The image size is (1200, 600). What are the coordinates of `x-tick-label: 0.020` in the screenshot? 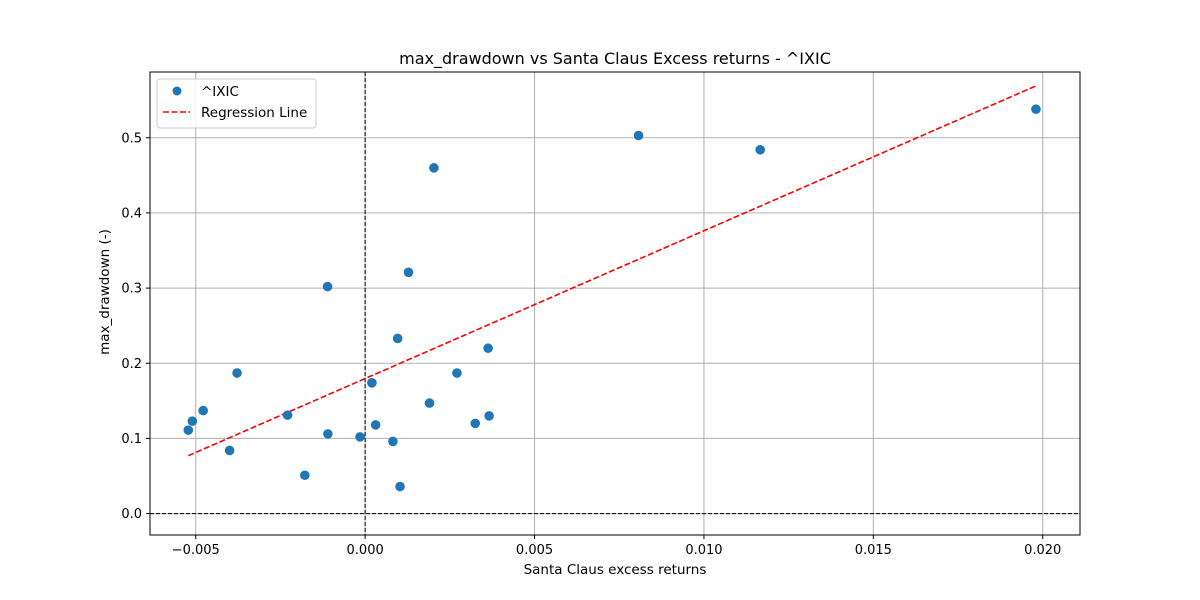 It's located at (1042, 550).